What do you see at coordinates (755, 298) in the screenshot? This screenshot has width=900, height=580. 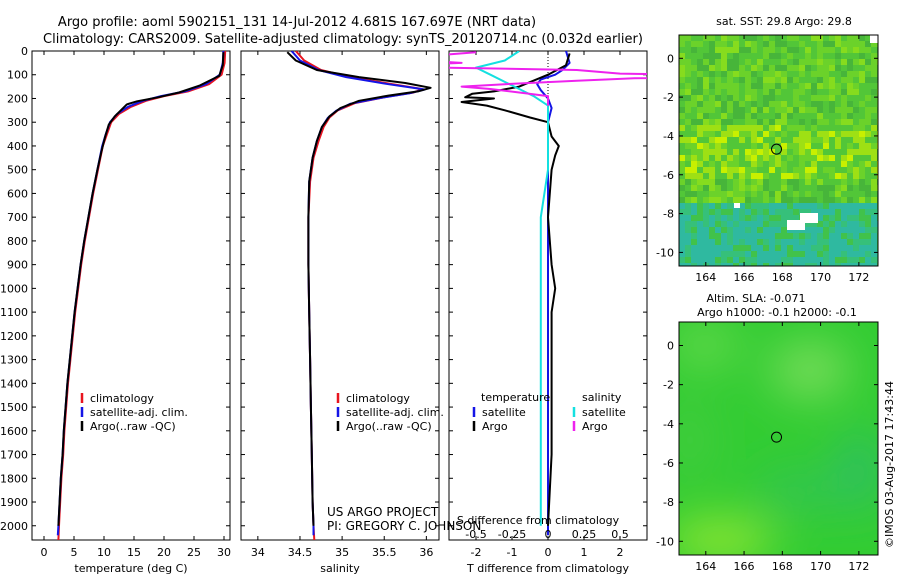 I see `sla-map-title-line1: Altim. SLA: -0.071` at bounding box center [755, 298].